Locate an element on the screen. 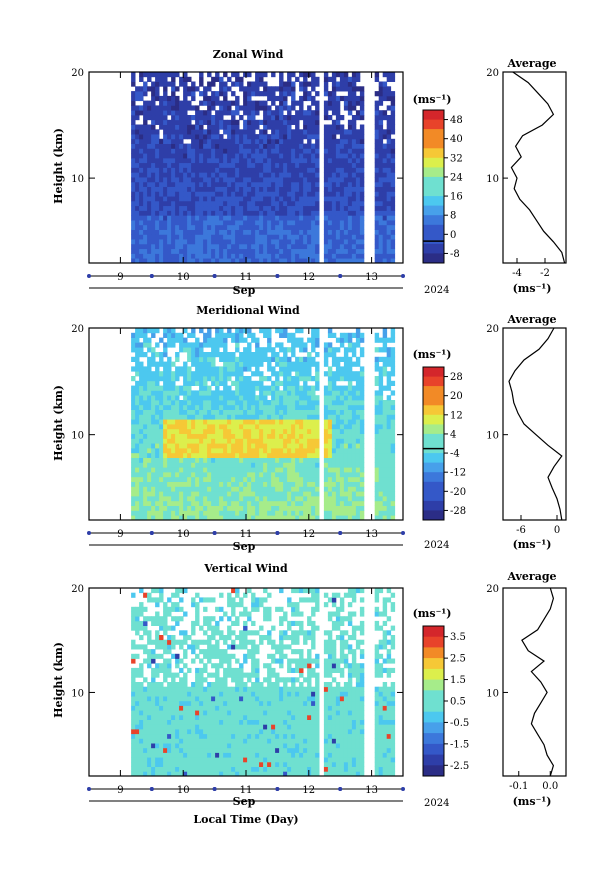  profile-frame is located at coordinates (534, 424).